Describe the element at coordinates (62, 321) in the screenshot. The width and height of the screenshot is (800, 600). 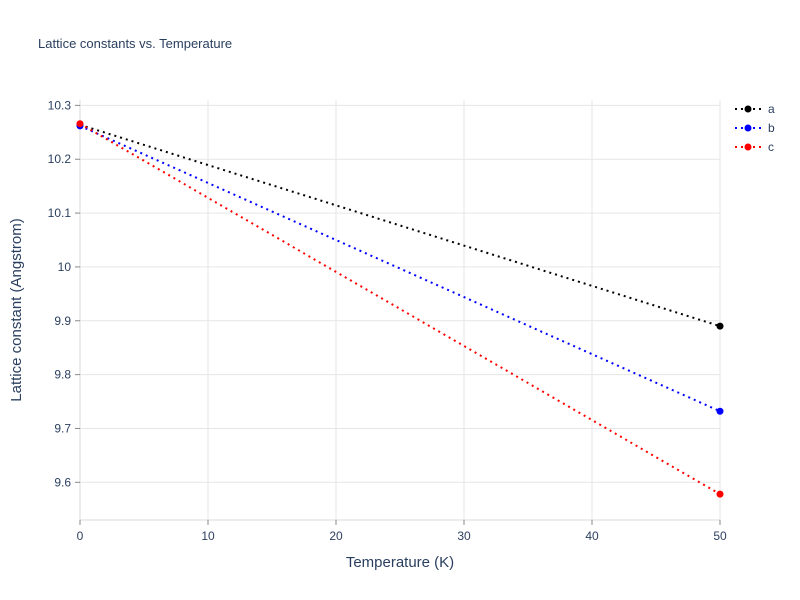
I see `y-tick-label: 9.9` at that location.